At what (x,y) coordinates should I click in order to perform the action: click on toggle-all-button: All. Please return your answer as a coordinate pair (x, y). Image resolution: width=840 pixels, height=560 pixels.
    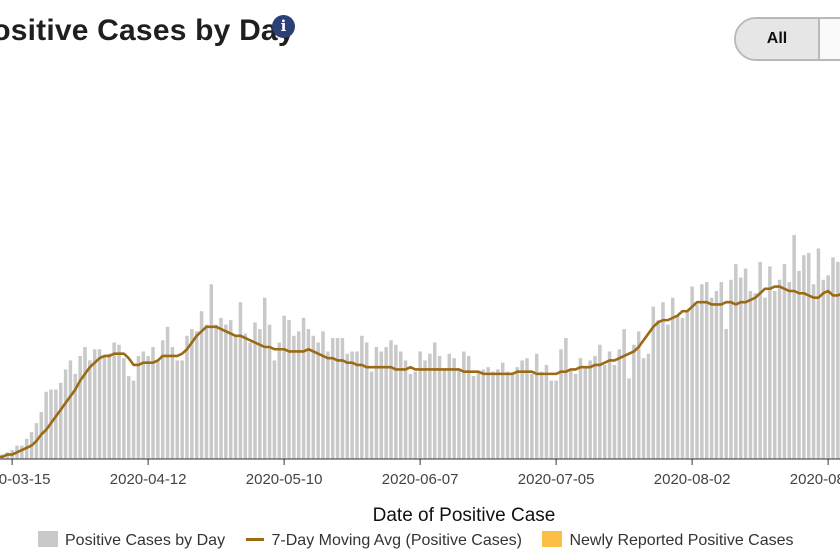
    Looking at the image, I should click on (778, 39).